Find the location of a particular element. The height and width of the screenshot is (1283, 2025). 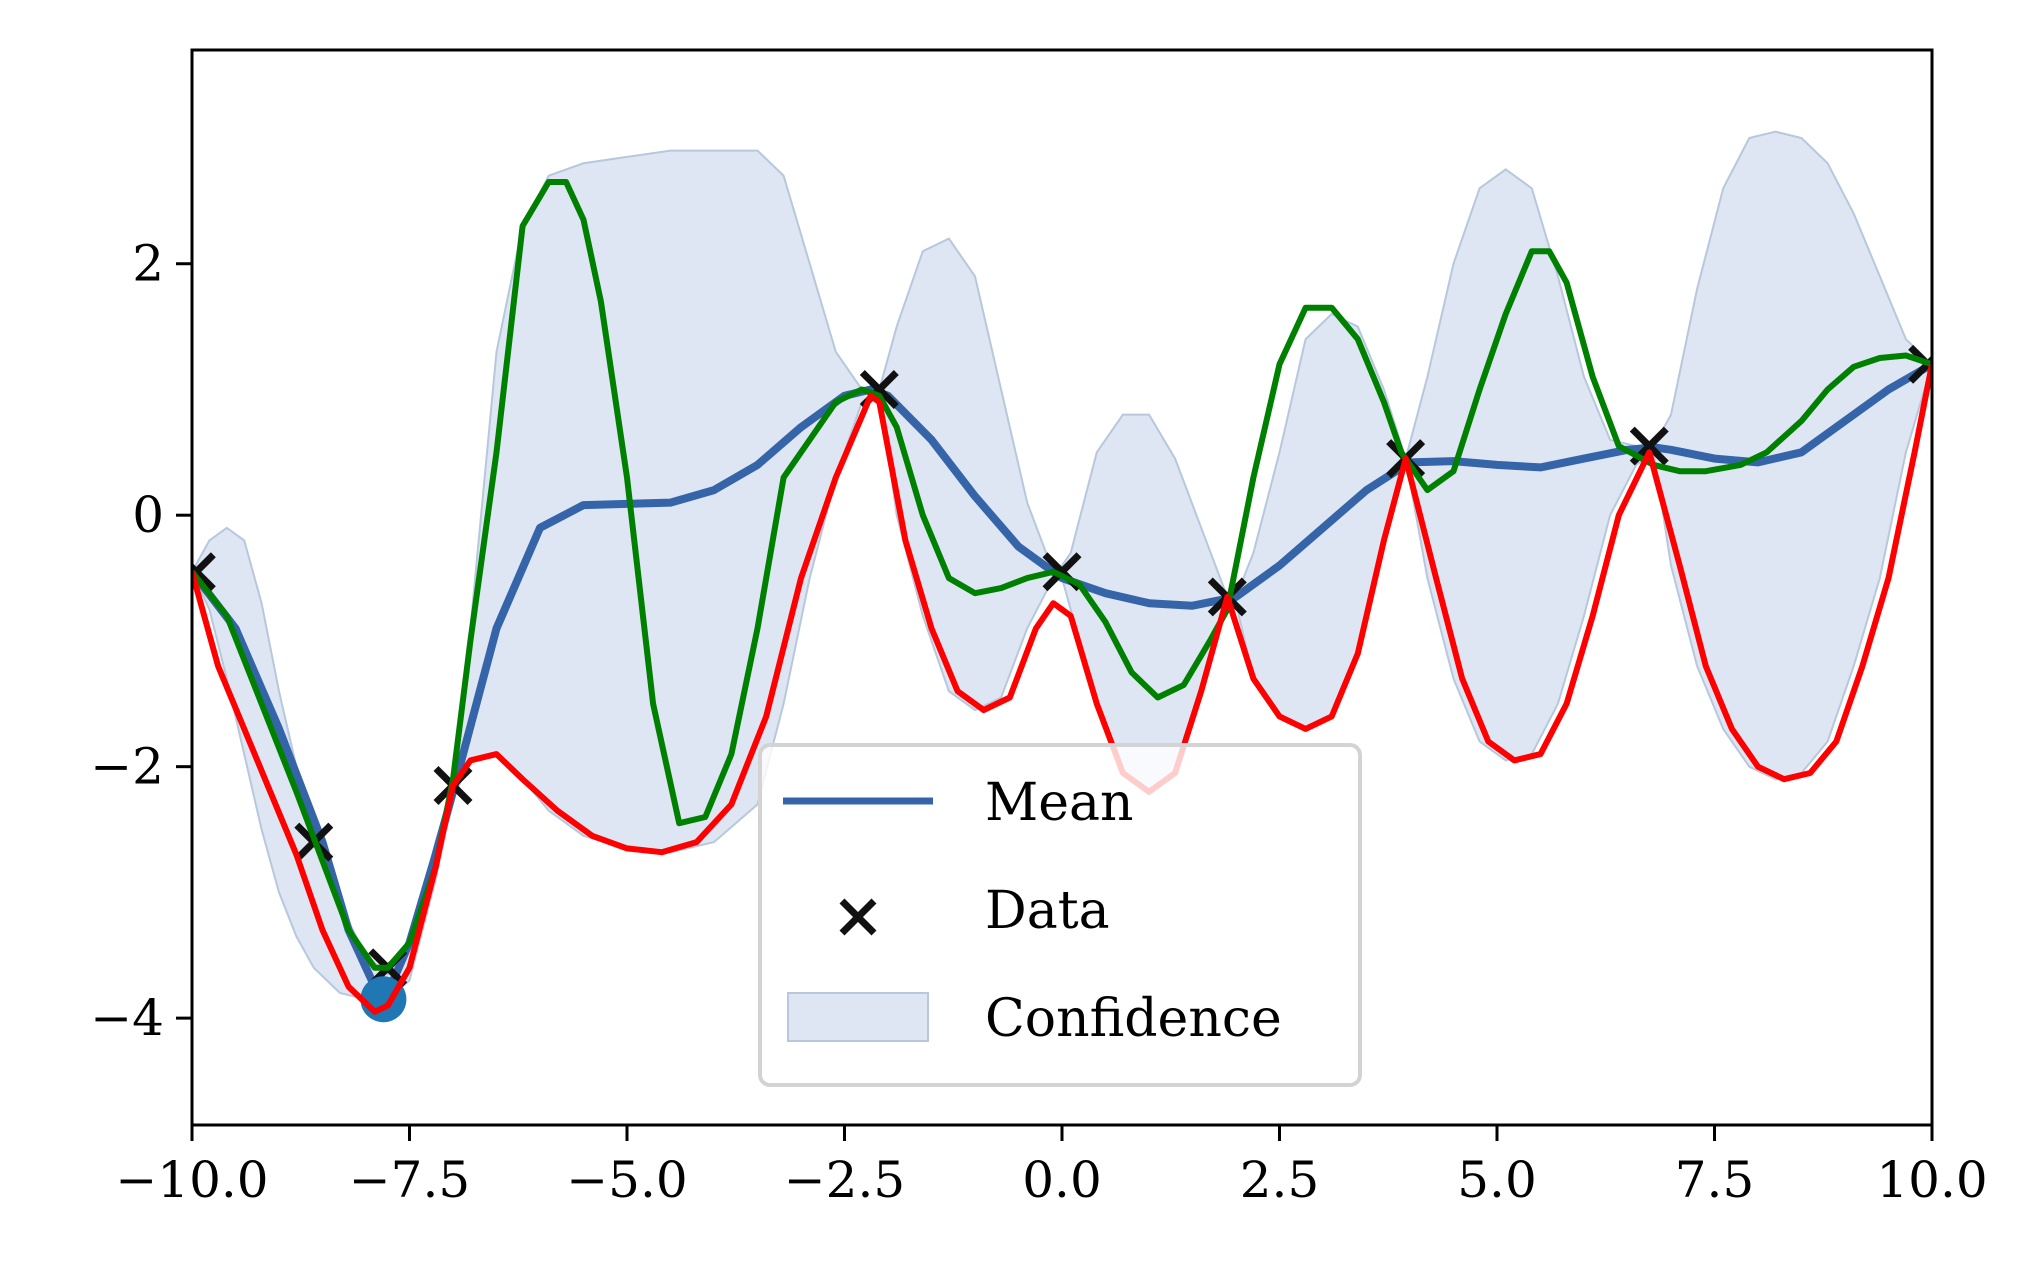

legend-data-label: Data is located at coordinates (1047, 911).